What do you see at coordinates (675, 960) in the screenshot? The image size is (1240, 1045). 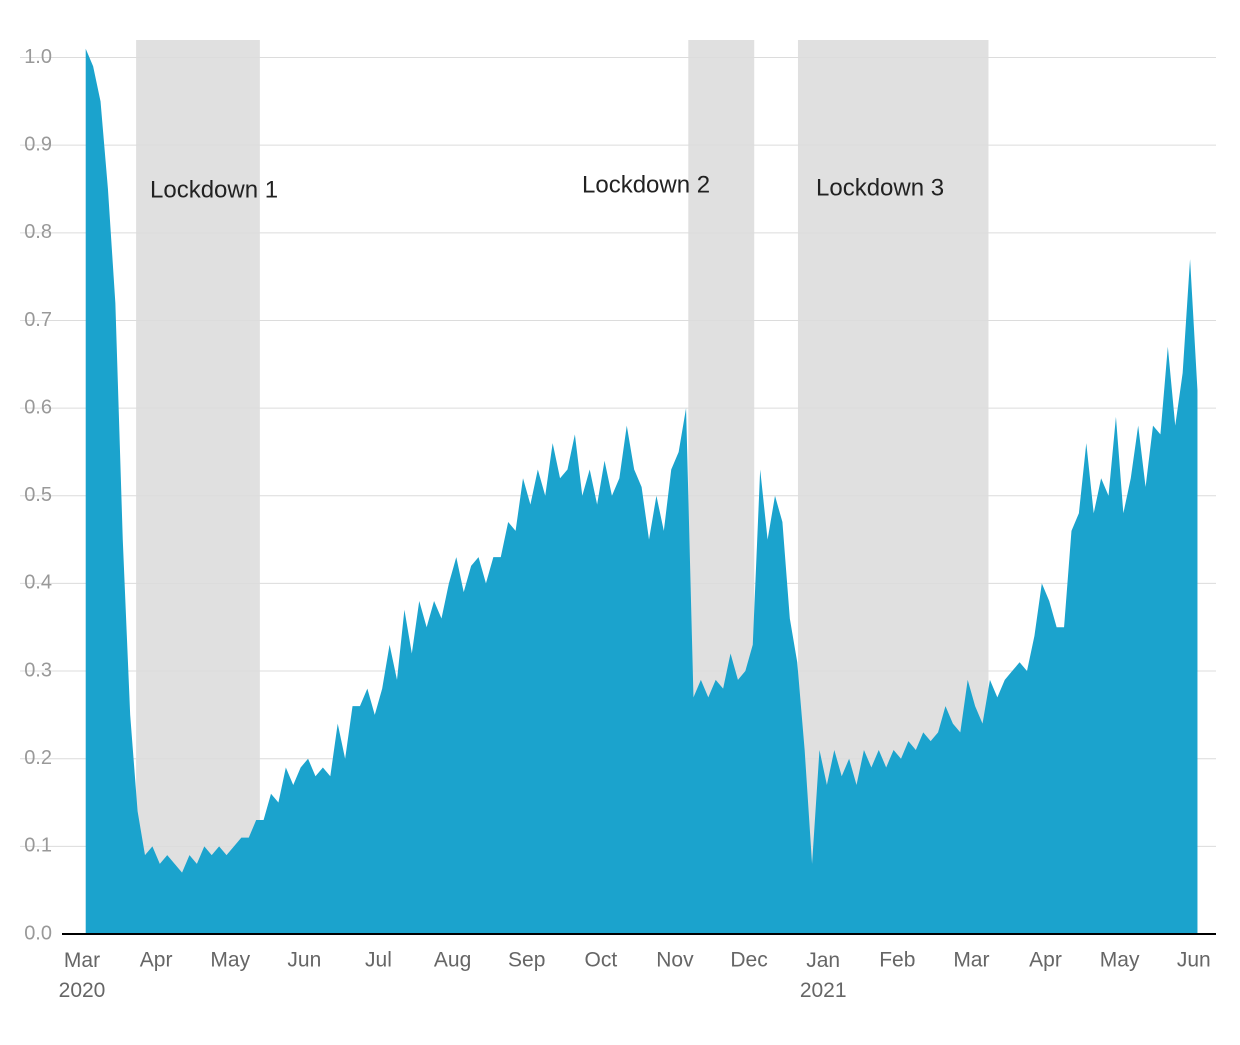 I see `x-tick-label: Nov` at bounding box center [675, 960].